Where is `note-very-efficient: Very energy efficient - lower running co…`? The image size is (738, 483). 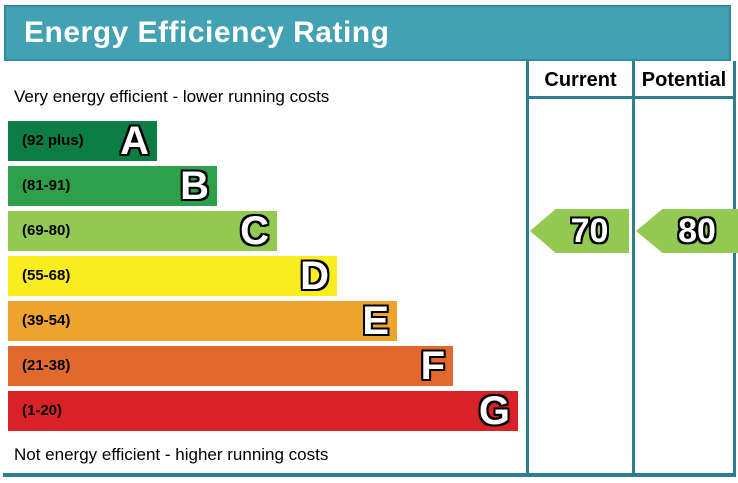 note-very-efficient: Very energy efficient - lower running co… is located at coordinates (172, 96).